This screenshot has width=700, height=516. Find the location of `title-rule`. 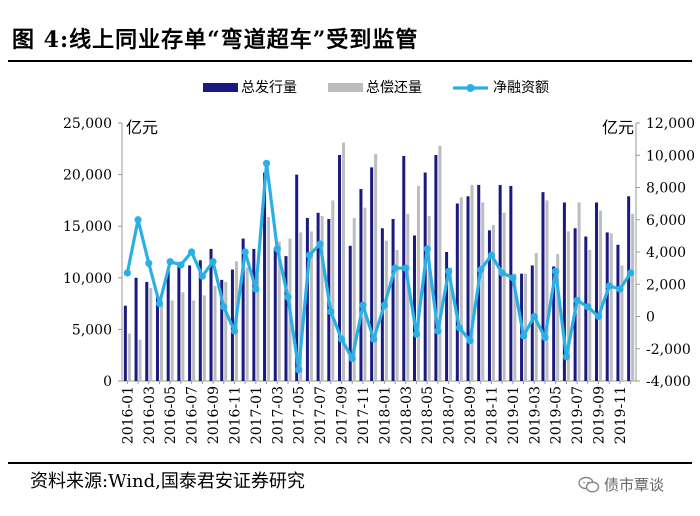

title-rule is located at coordinates (350, 61).